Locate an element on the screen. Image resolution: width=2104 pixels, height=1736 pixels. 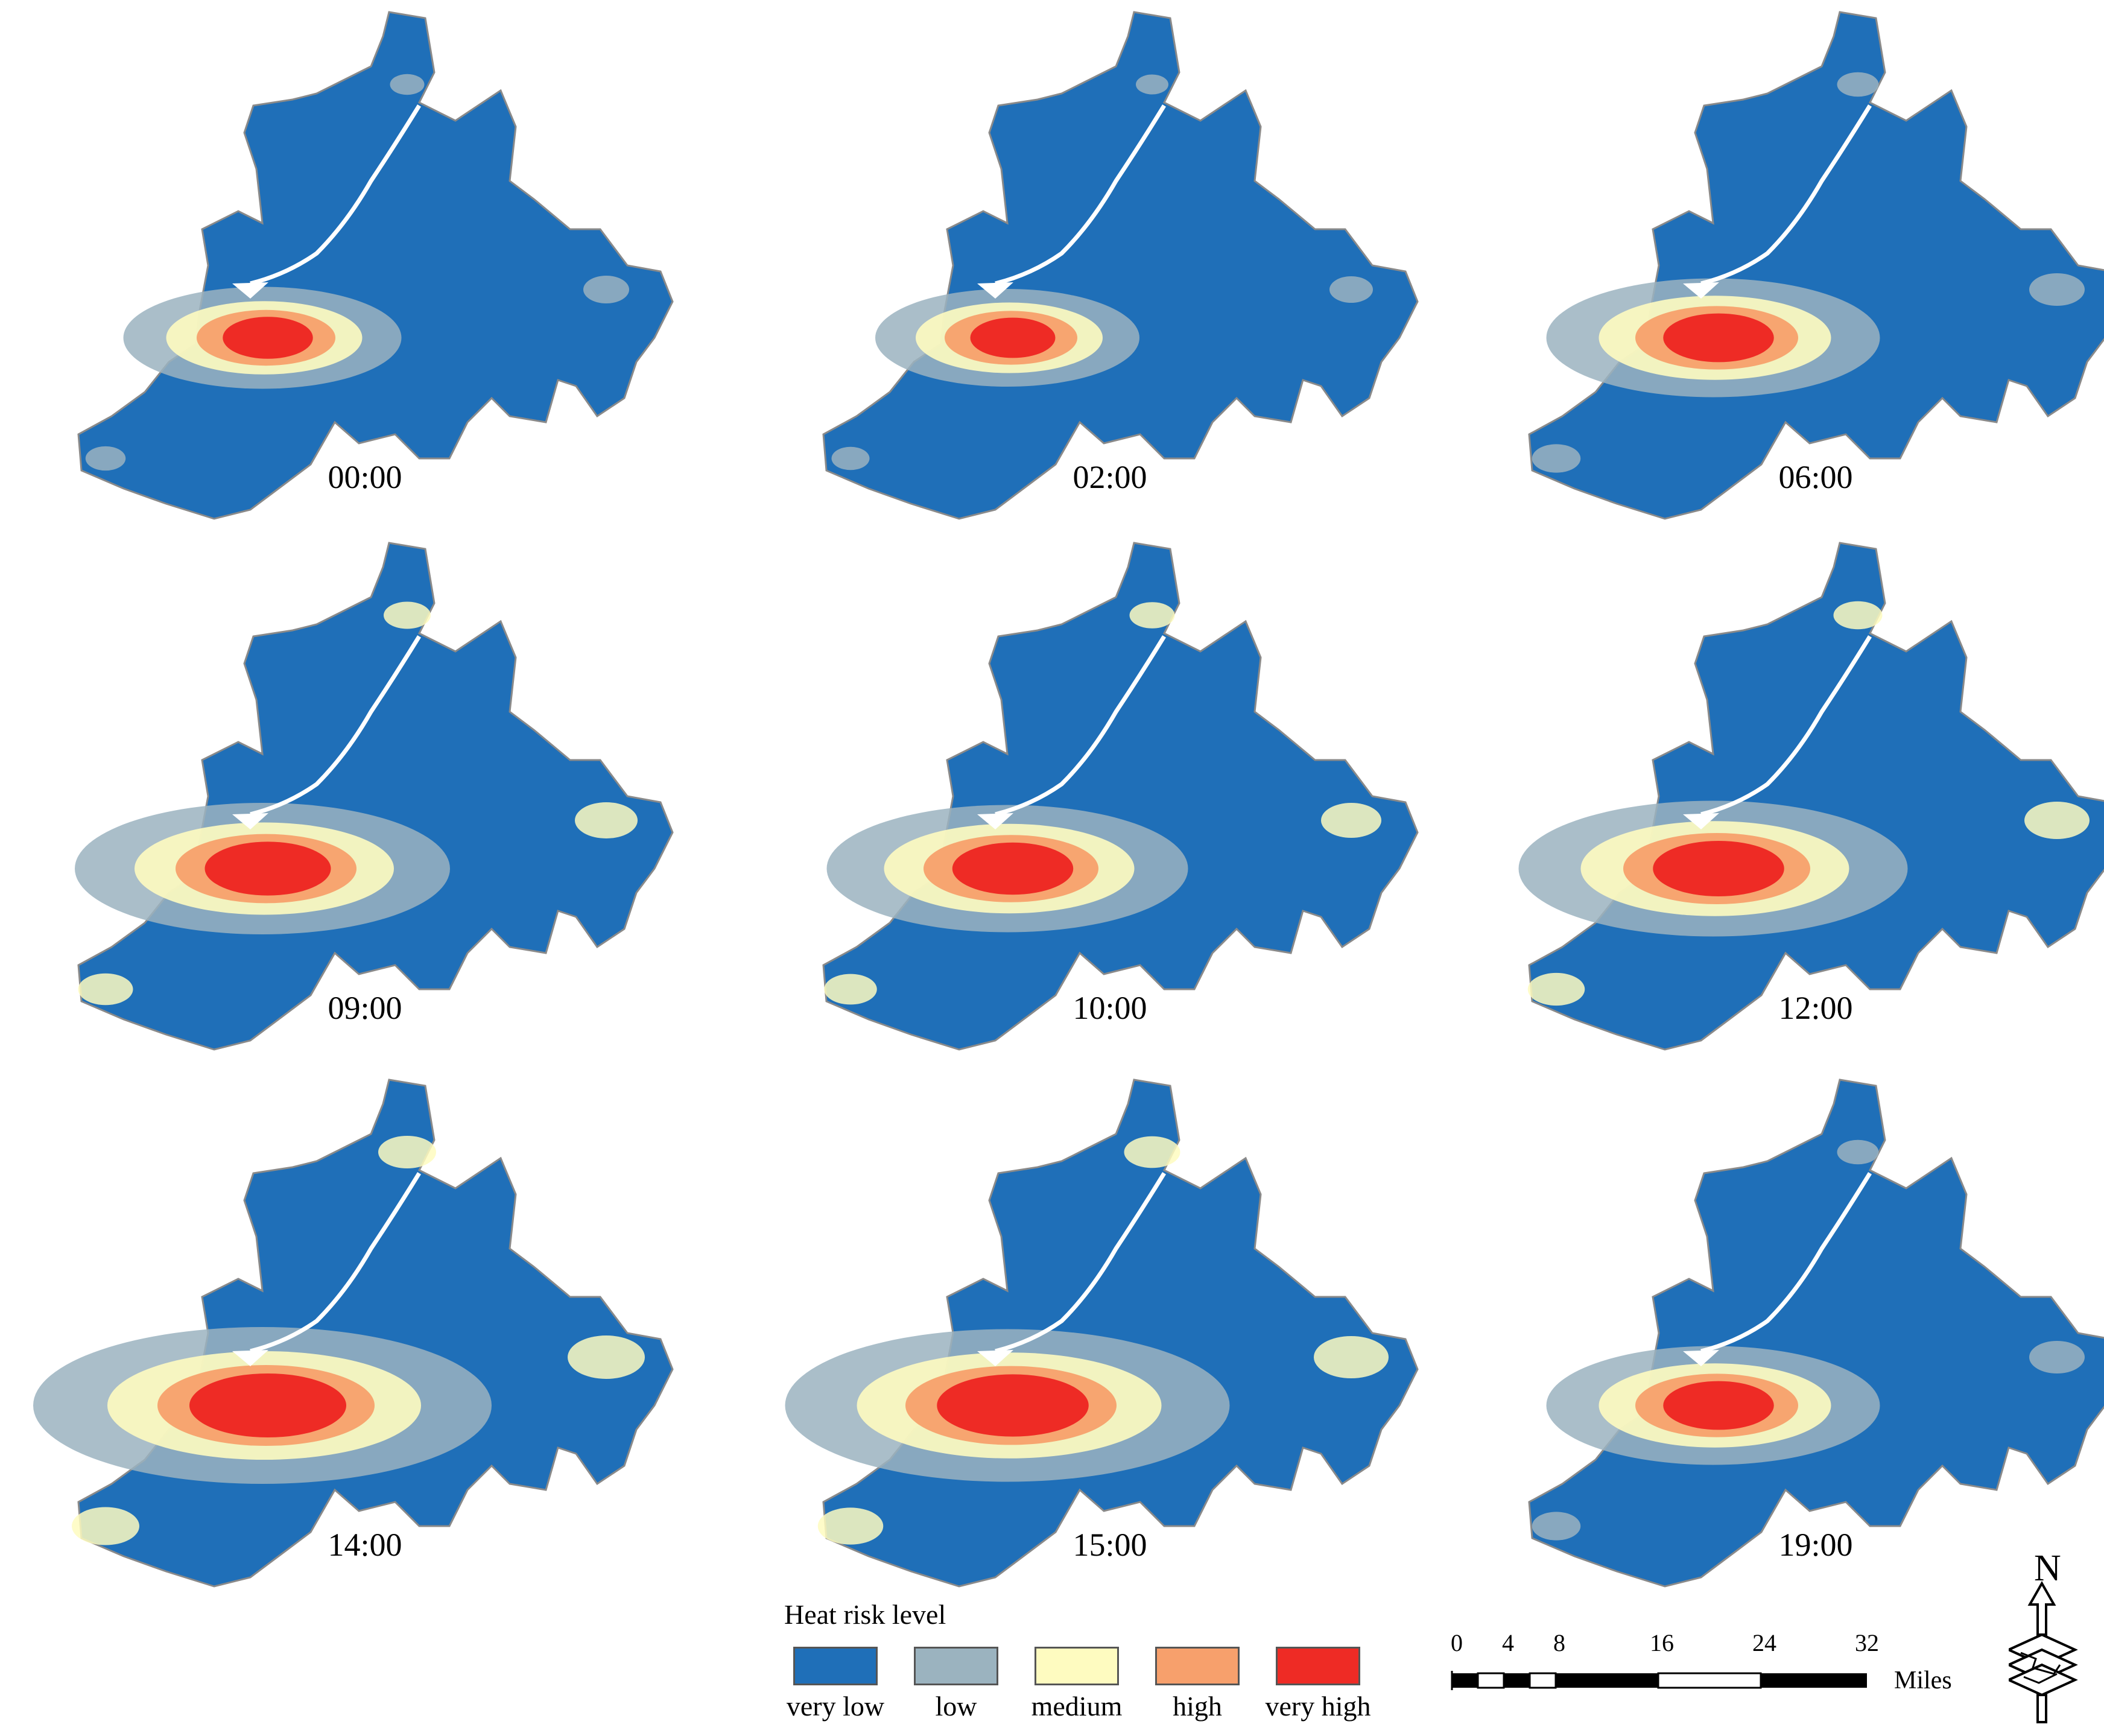
map-panel: 10:00 is located at coordinates (1110, 796).